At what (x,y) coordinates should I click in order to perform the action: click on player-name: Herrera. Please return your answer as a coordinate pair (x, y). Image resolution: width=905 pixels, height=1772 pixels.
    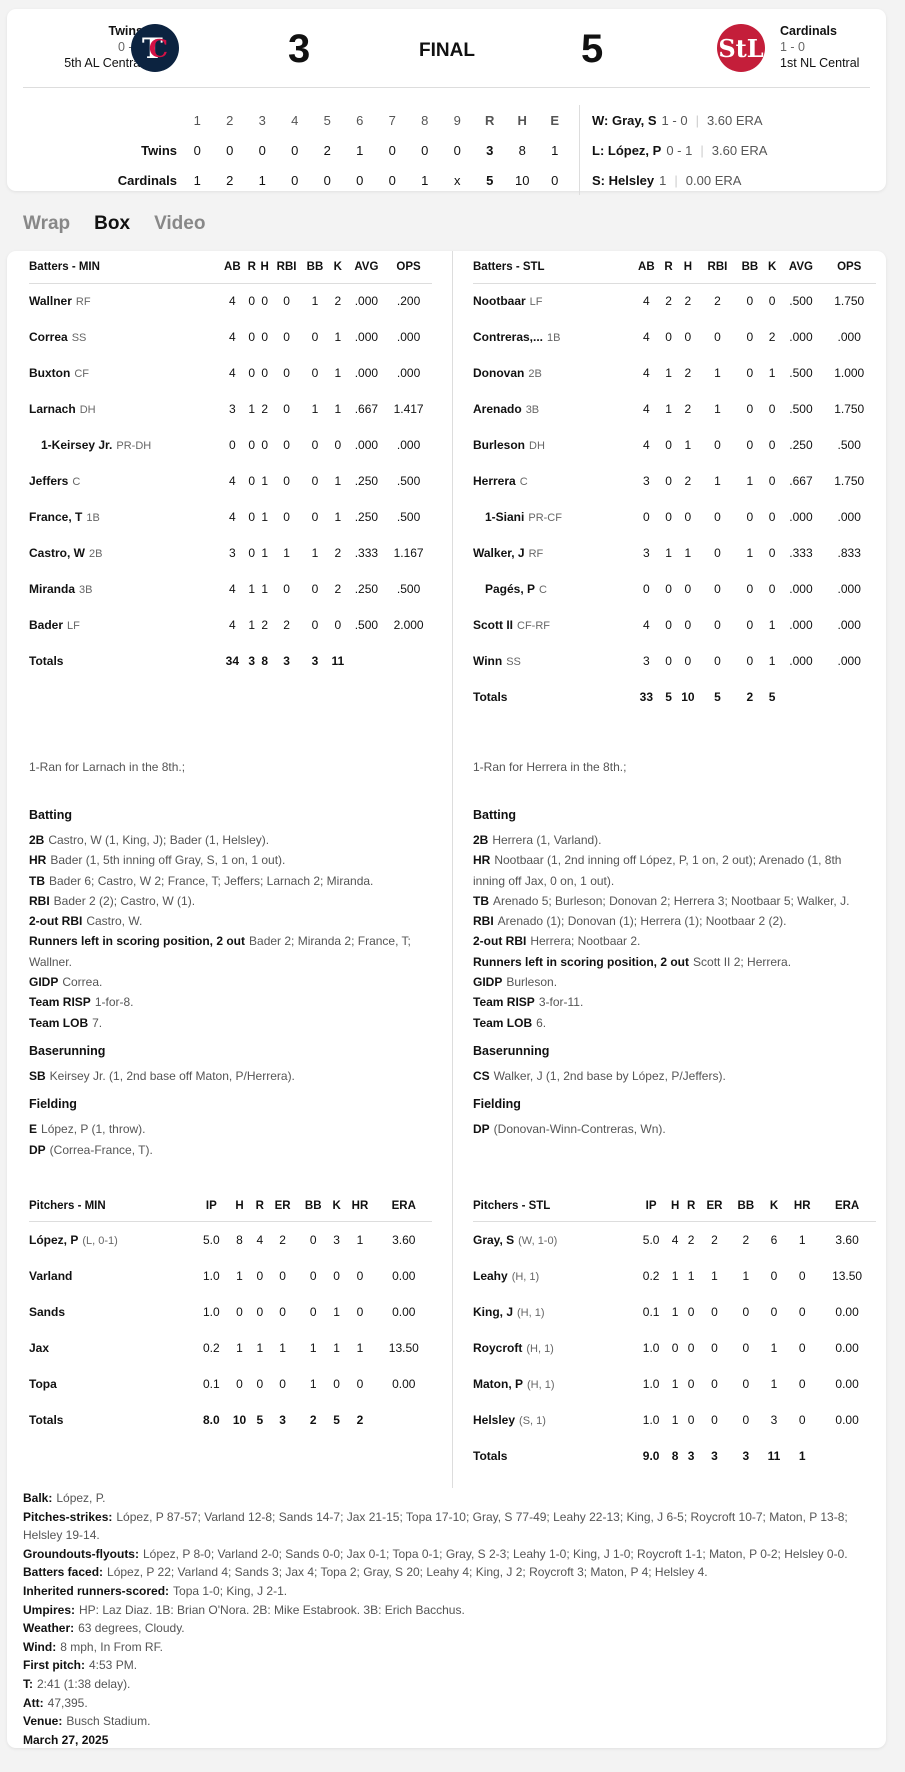
    Looking at the image, I should click on (494, 481).